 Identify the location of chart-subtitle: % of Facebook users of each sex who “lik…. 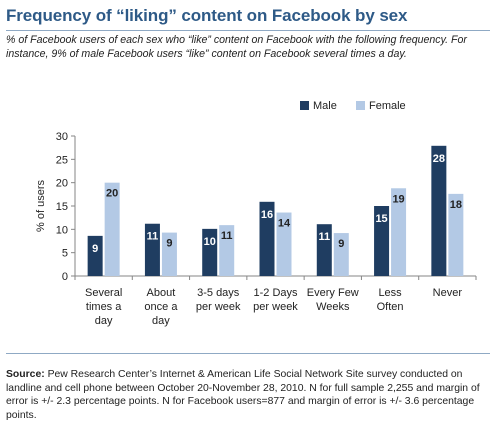
(236, 47).